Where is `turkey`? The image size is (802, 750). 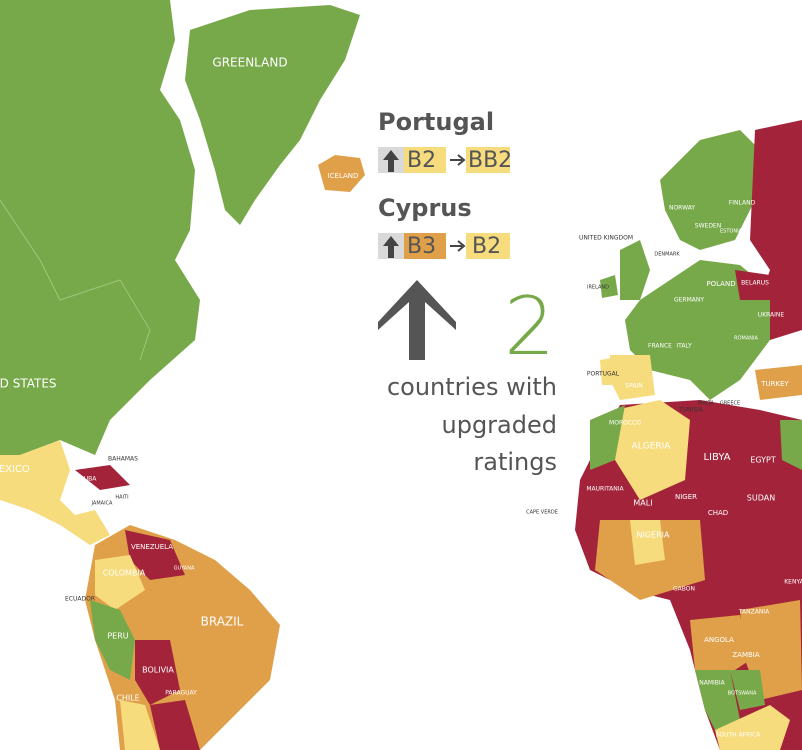
turkey is located at coordinates (778, 382).